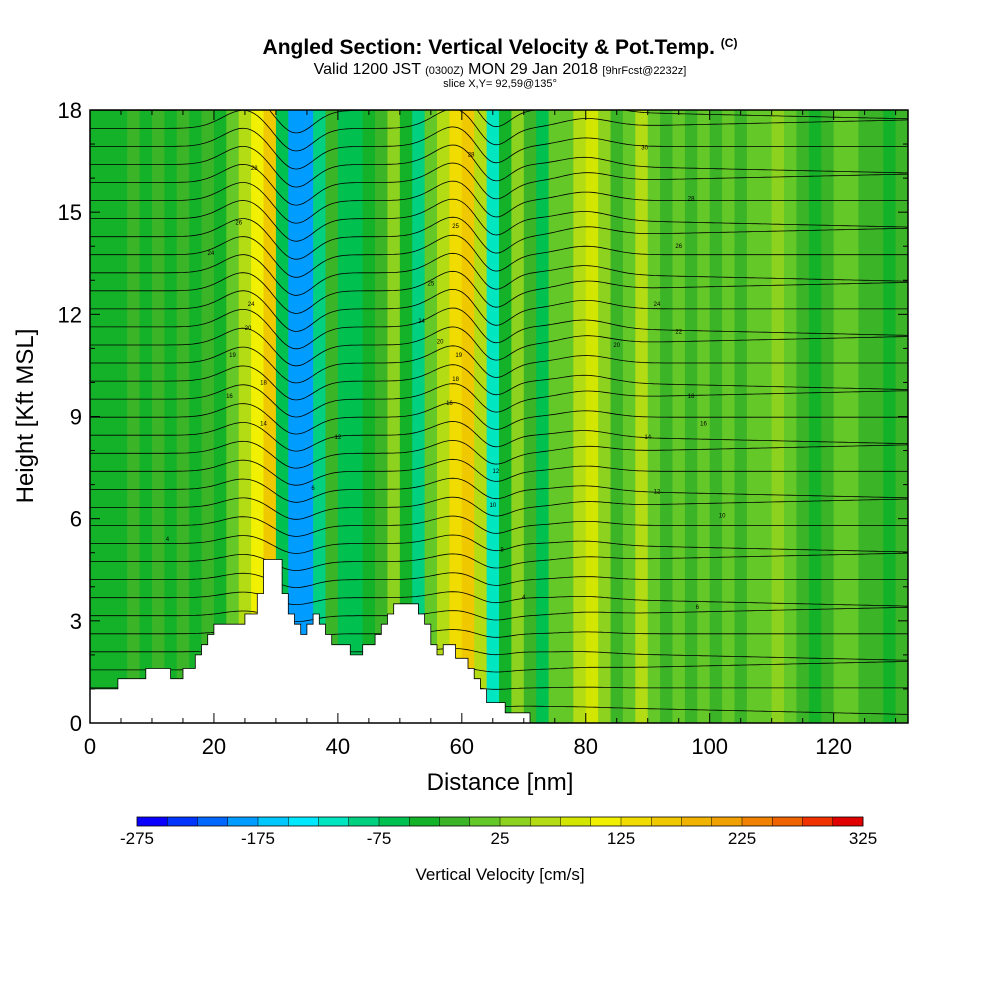 The width and height of the screenshot is (1000, 1000). What do you see at coordinates (657, 305) in the screenshot?
I see `contour-label: 24` at bounding box center [657, 305].